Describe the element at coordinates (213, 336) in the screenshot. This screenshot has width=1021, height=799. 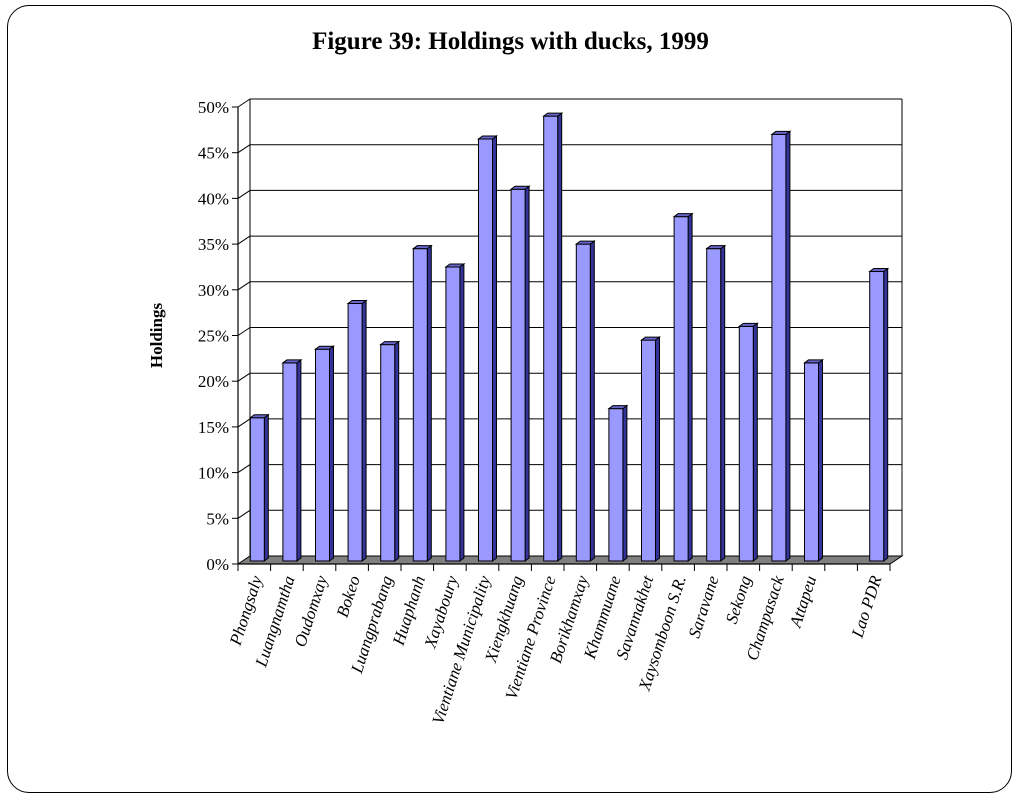
I see `y-tick-label: 25%` at that location.